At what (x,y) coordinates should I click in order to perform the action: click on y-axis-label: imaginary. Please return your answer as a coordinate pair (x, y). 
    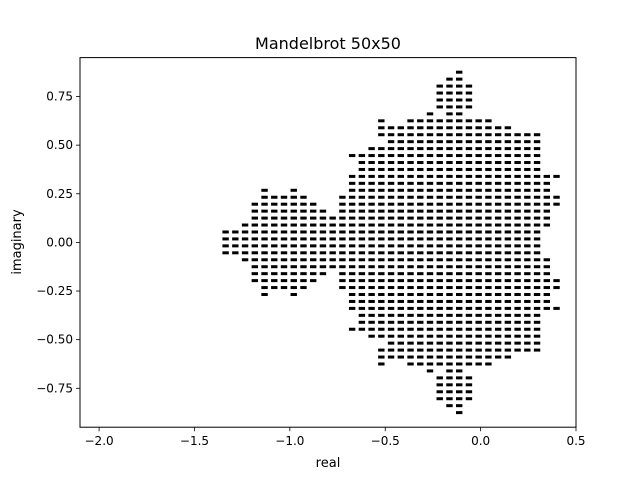
    Looking at the image, I should click on (17, 242).